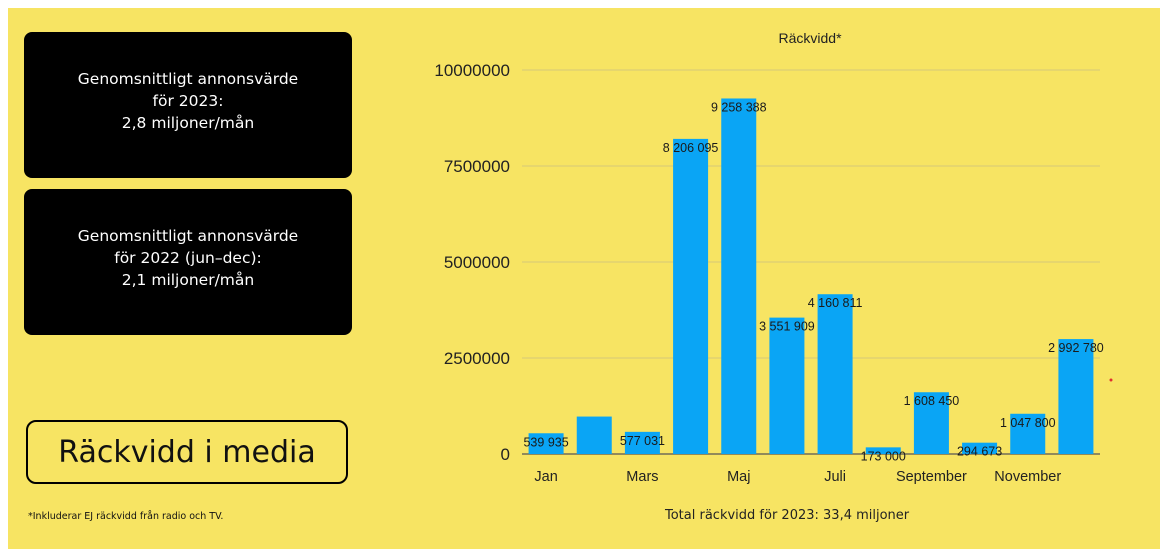  What do you see at coordinates (1076, 348) in the screenshot?
I see `data-label: 2 992 780` at bounding box center [1076, 348].